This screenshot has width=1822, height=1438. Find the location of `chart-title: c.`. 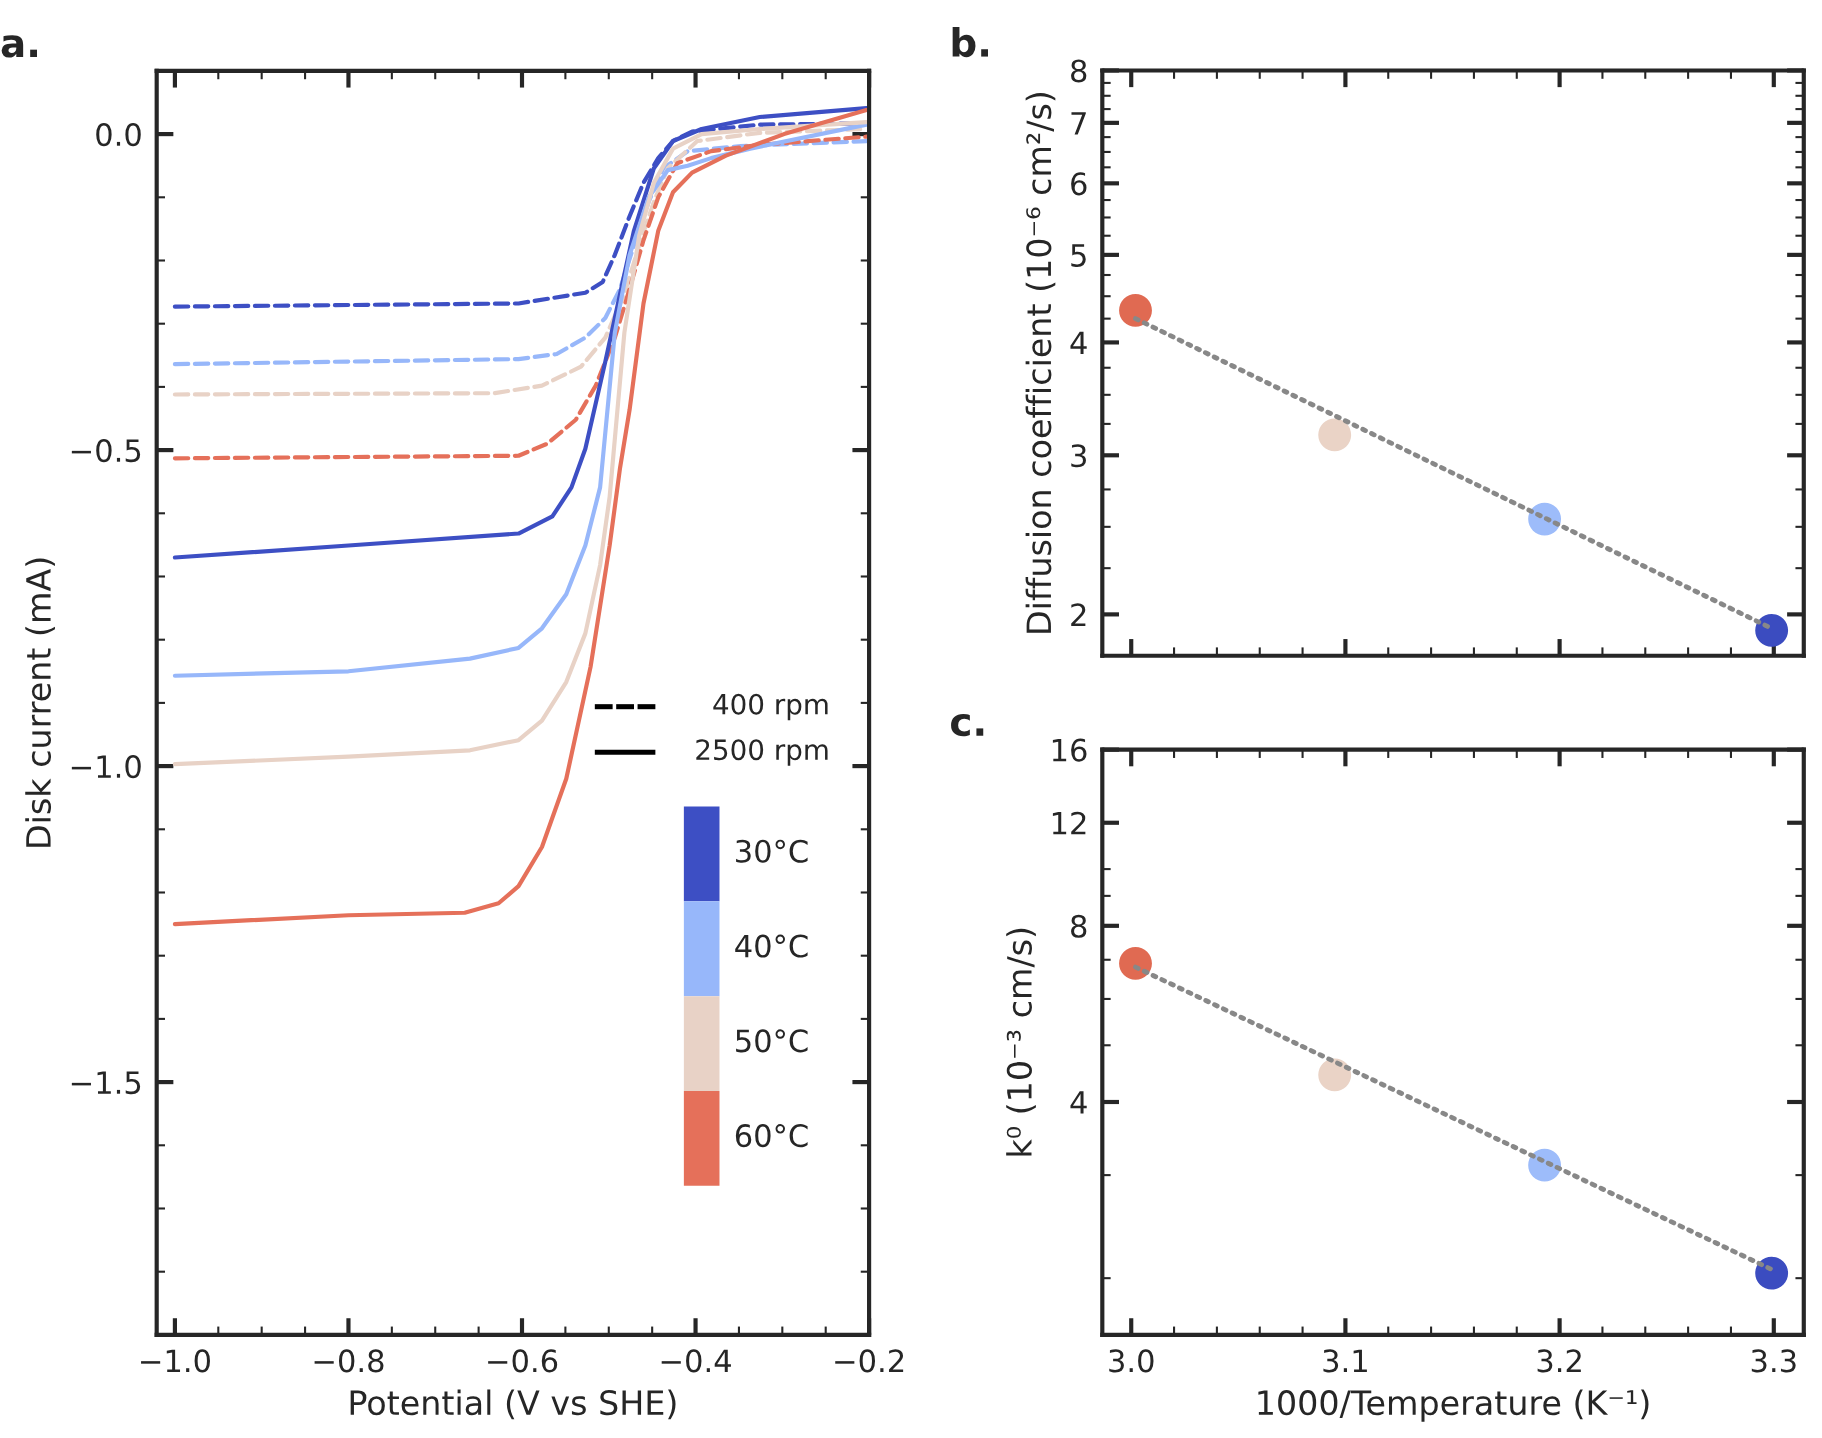

chart-title: c. is located at coordinates (967, 725).